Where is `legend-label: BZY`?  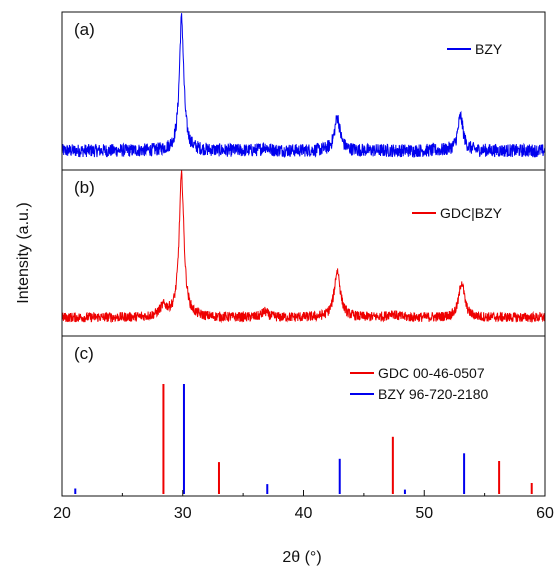 legend-label: BZY is located at coordinates (489, 49).